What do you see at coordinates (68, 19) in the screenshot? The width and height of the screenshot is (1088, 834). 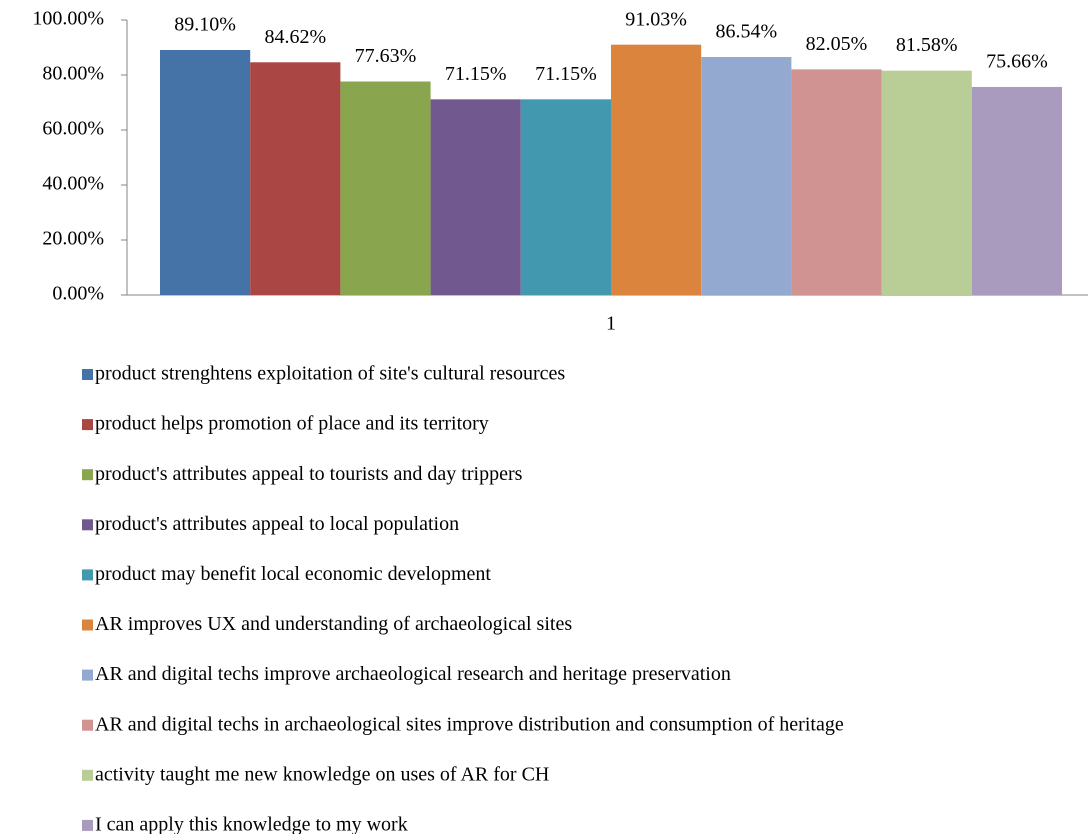 I see `y-tick-label: 100.00%` at bounding box center [68, 19].